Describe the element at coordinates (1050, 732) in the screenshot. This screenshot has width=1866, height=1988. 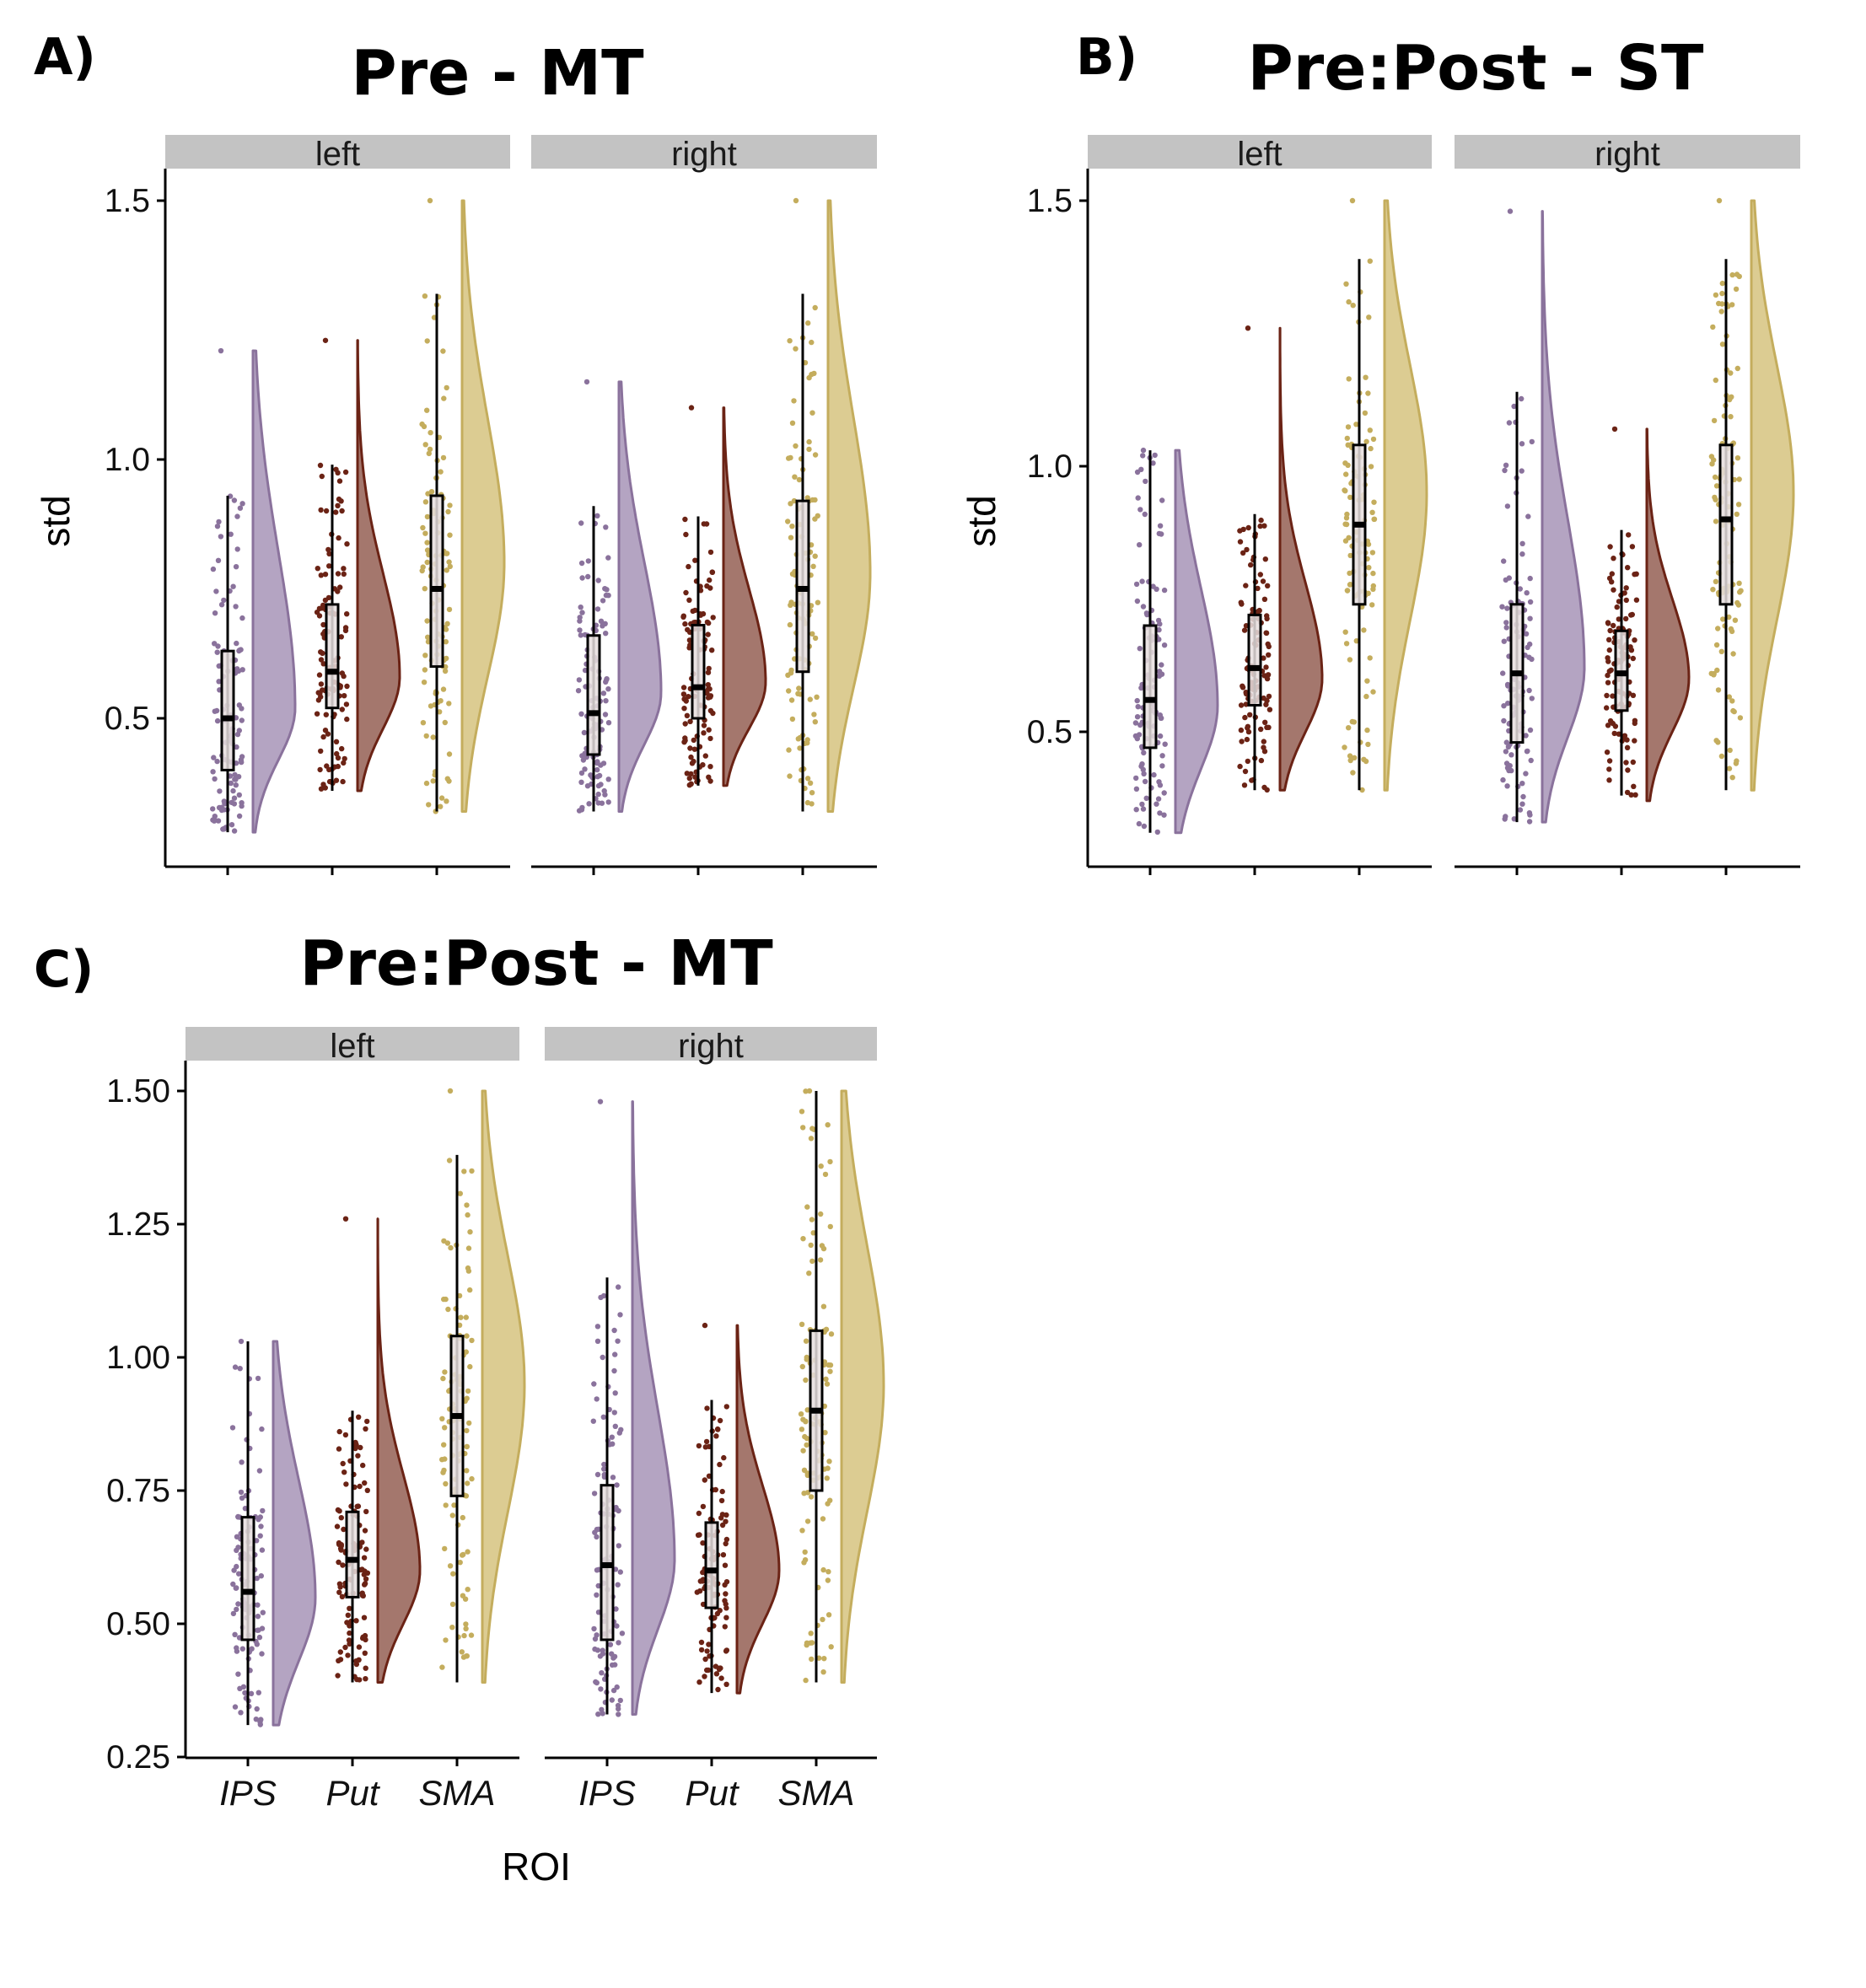
I see `y-tick-label: 0.5` at that location.